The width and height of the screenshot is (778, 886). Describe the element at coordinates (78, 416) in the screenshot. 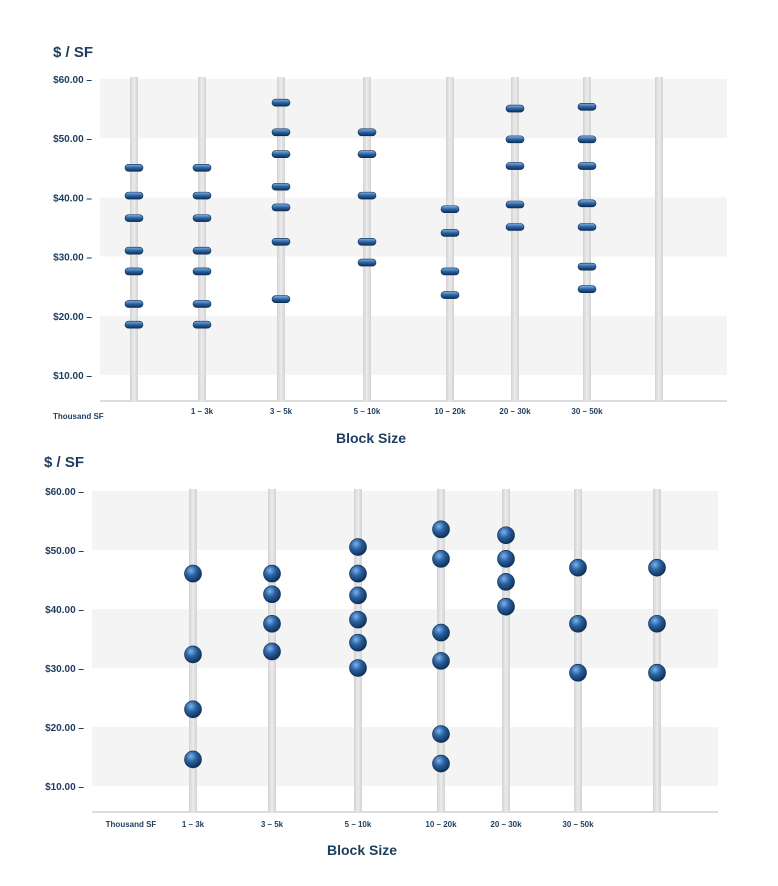

I see `chart-1-unit-label: Thousand SF` at that location.